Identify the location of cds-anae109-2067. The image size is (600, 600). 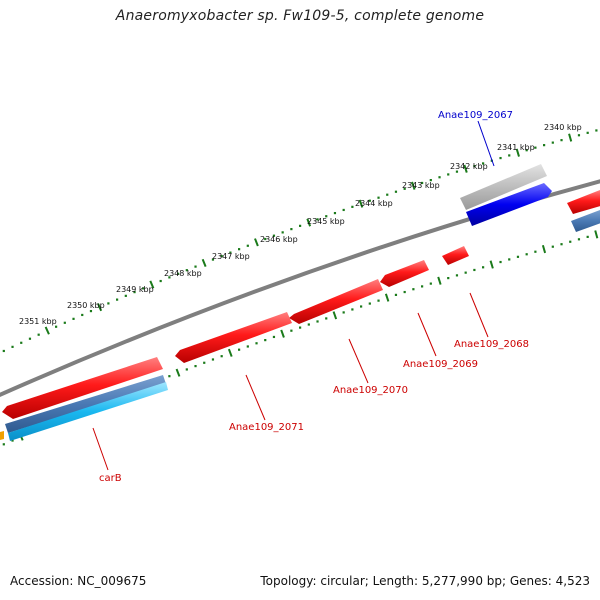
(509, 204).